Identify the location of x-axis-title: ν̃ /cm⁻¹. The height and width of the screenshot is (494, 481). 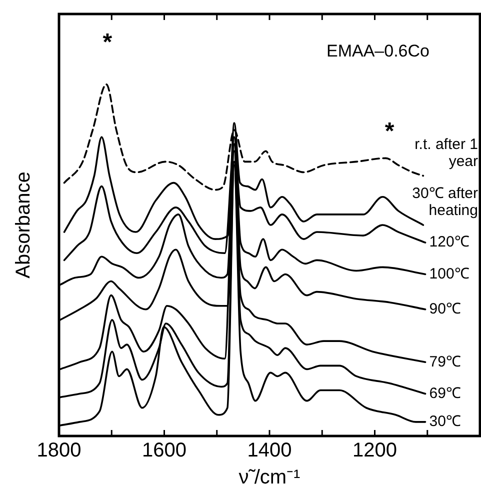
(269, 477).